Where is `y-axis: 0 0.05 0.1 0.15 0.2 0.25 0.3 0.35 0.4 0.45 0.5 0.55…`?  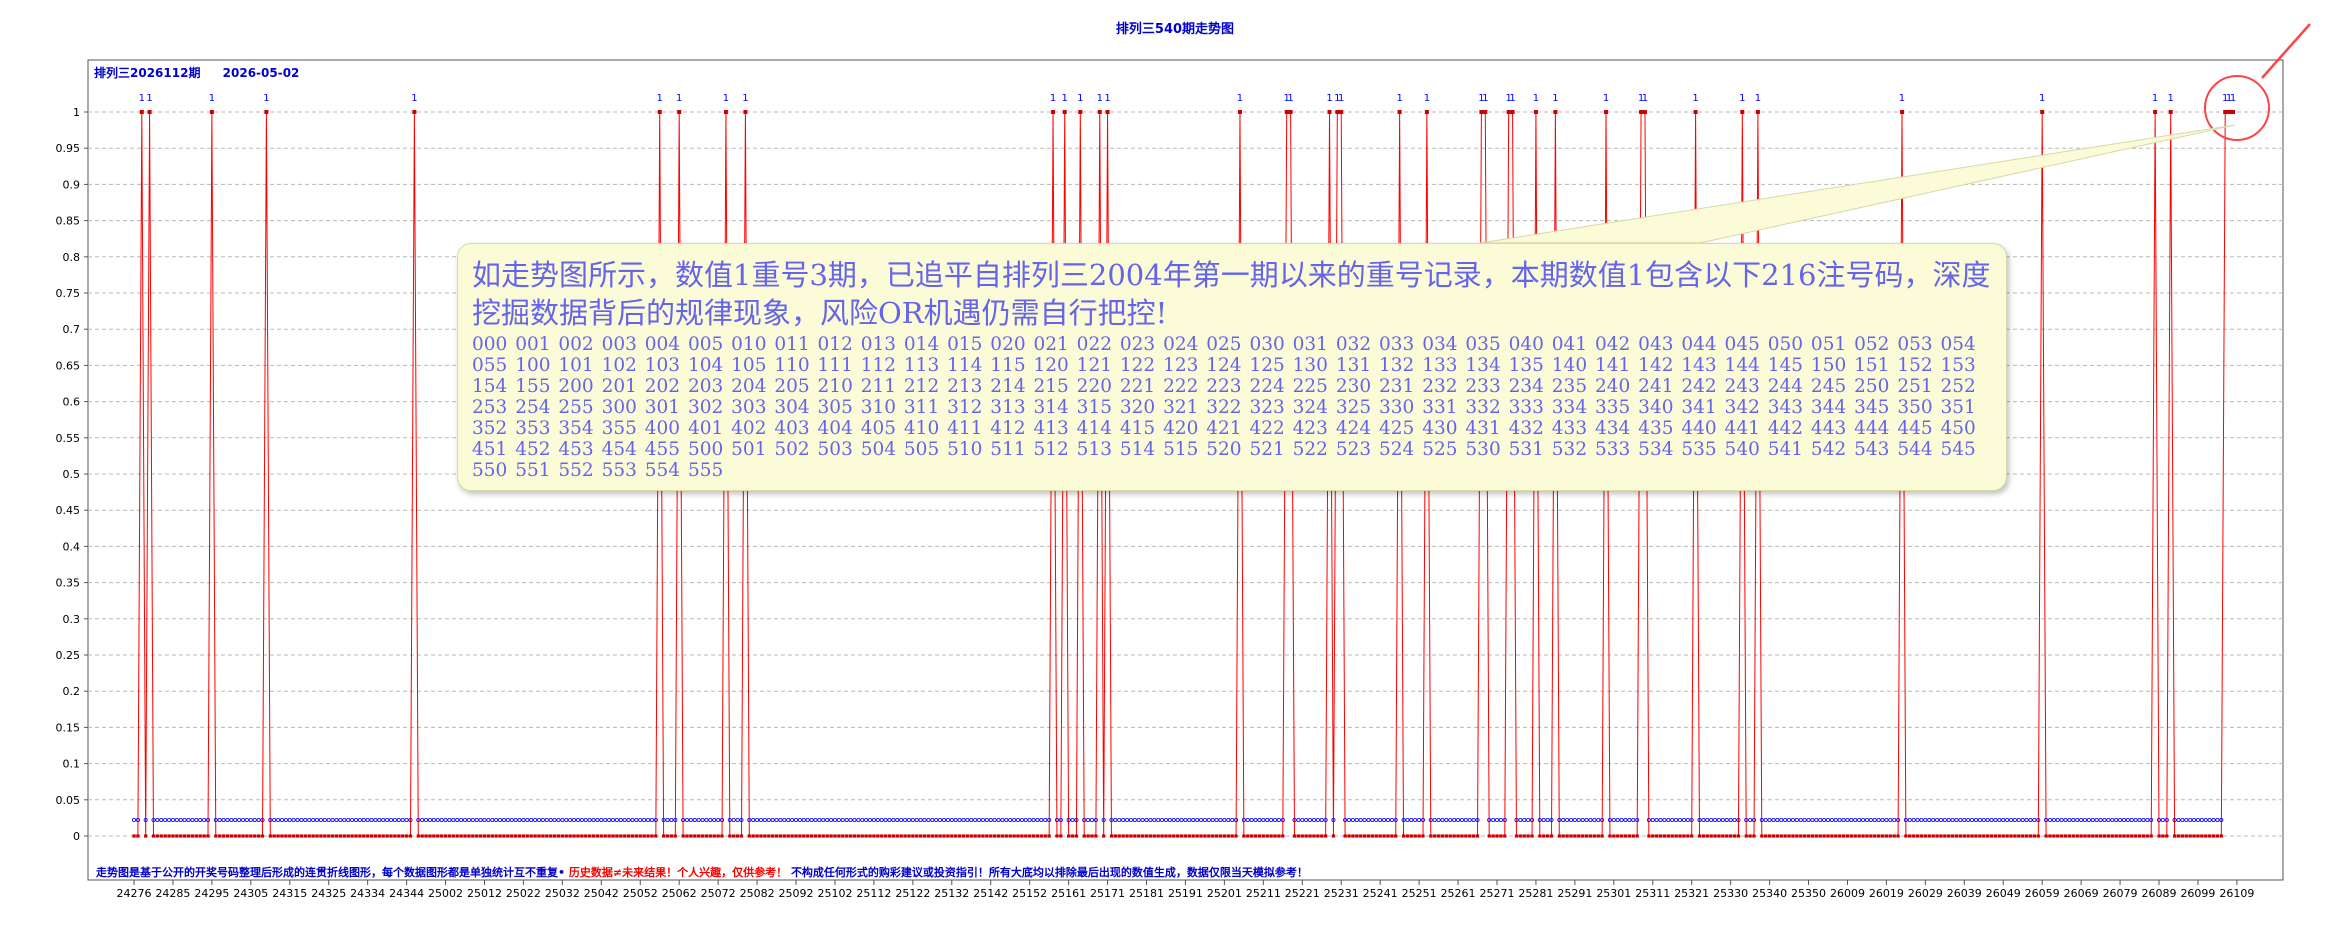
y-axis: 0 0.05 0.1 0.15 0.2 0.25 0.3 0.35 0.4 0.45 0.5 0.55… is located at coordinates (72, 474).